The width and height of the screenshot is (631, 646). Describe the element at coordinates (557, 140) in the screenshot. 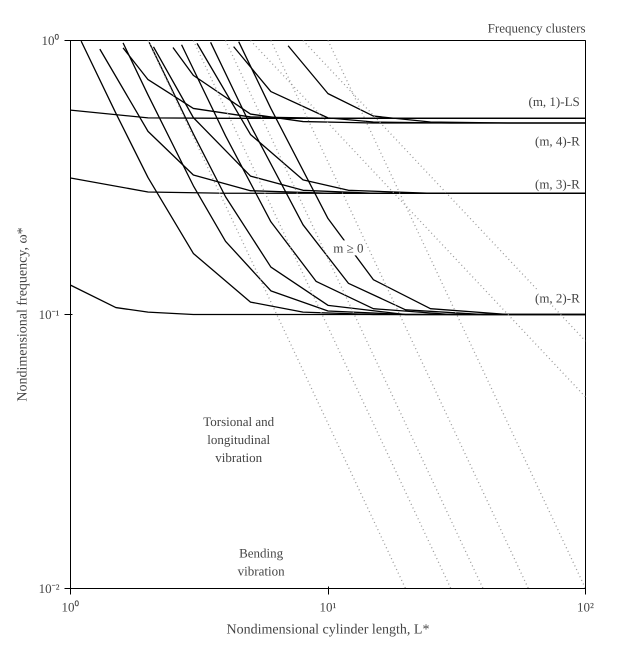

I see `annotation: (m, 4)-R` at that location.